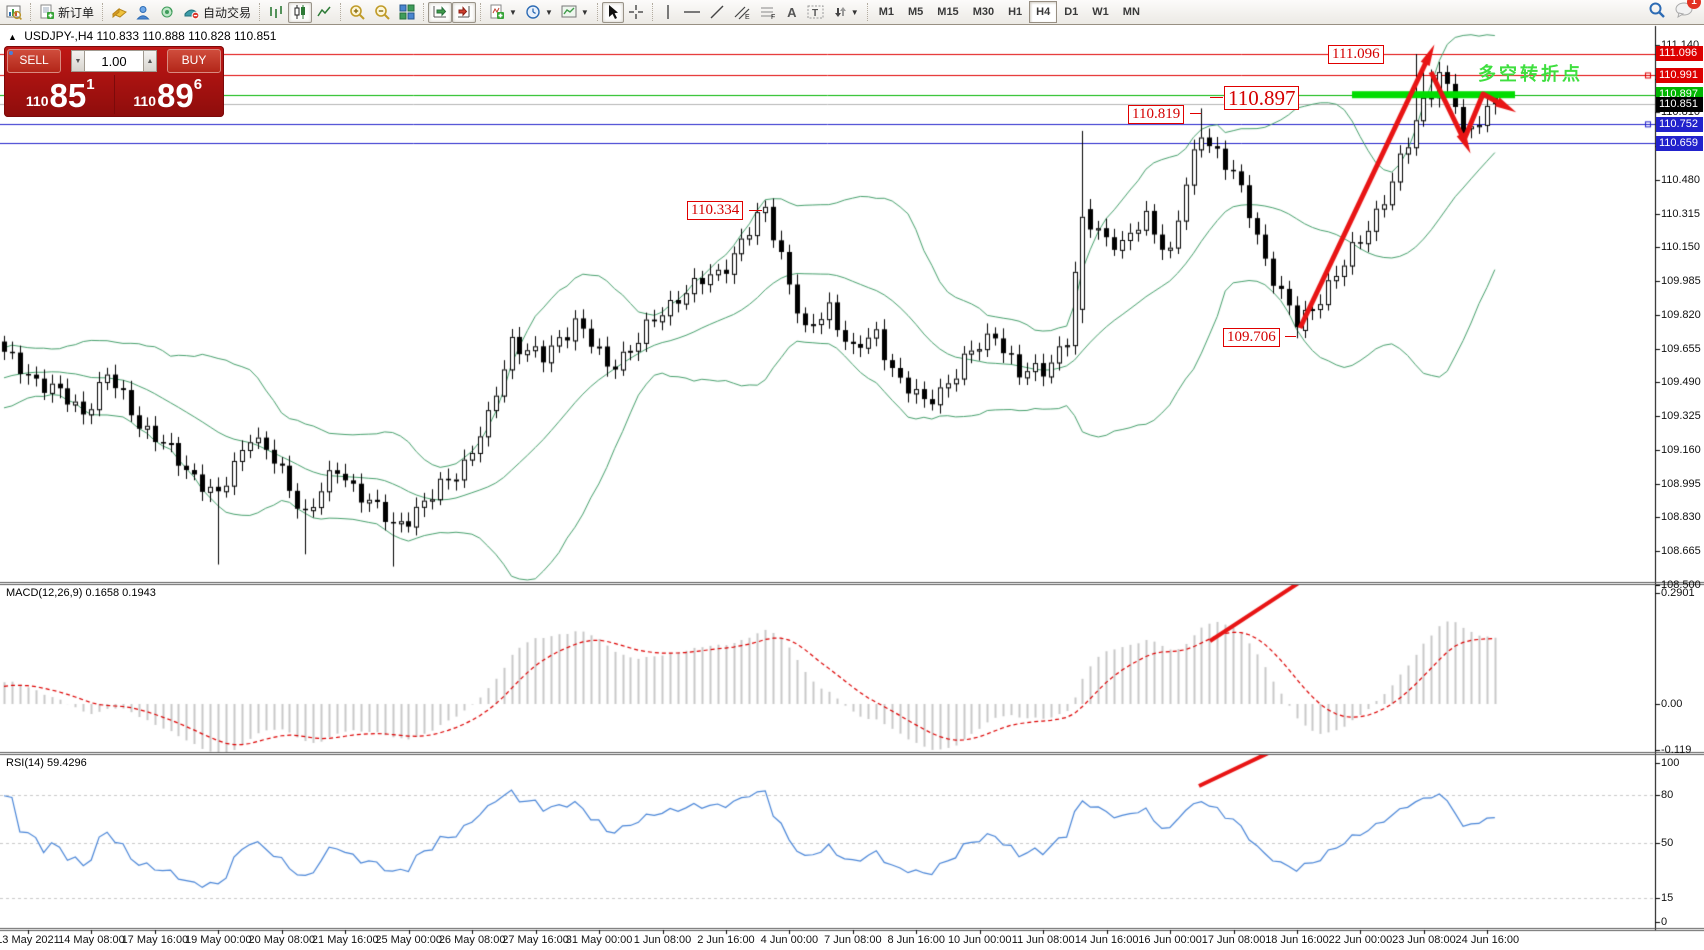 The height and width of the screenshot is (950, 1704). What do you see at coordinates (167, 12) in the screenshot?
I see `news-button` at bounding box center [167, 12].